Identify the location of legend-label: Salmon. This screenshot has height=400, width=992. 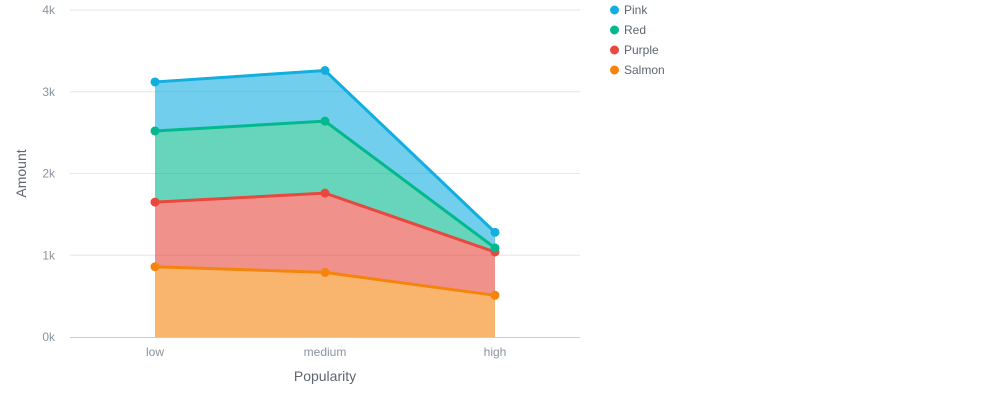
(644, 70).